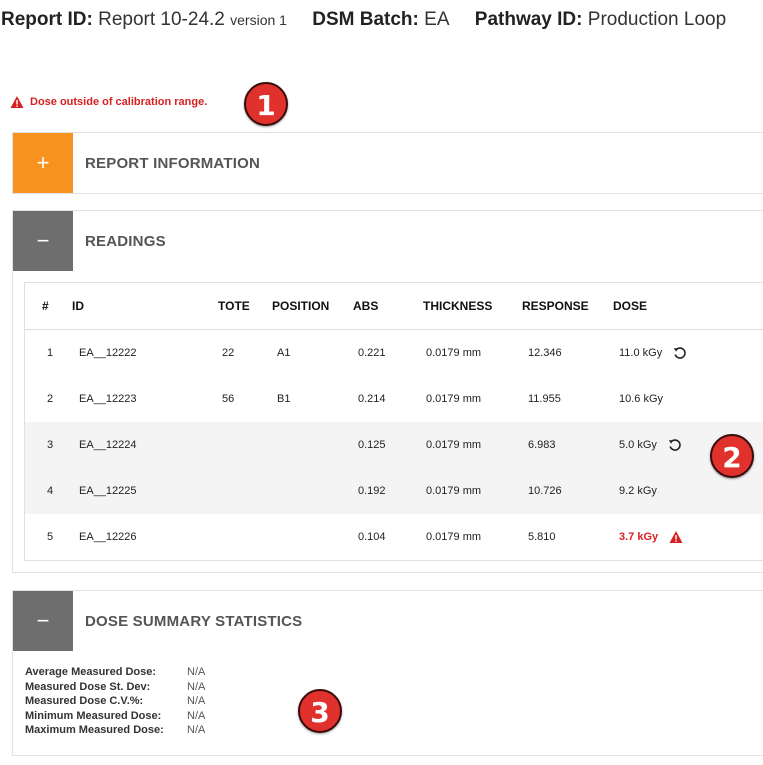 Image resolution: width=763 pixels, height=765 pixels. I want to click on cell-abs: 0.104, so click(372, 537).